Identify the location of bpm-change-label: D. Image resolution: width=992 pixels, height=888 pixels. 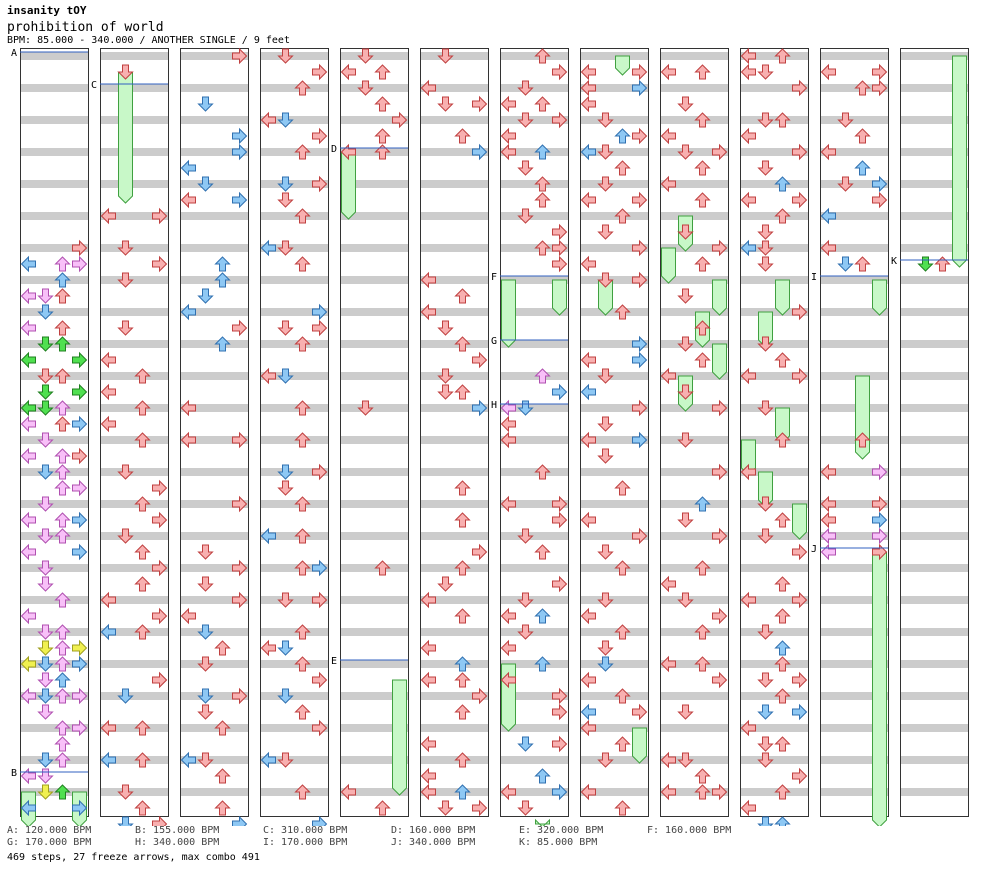
(334, 149).